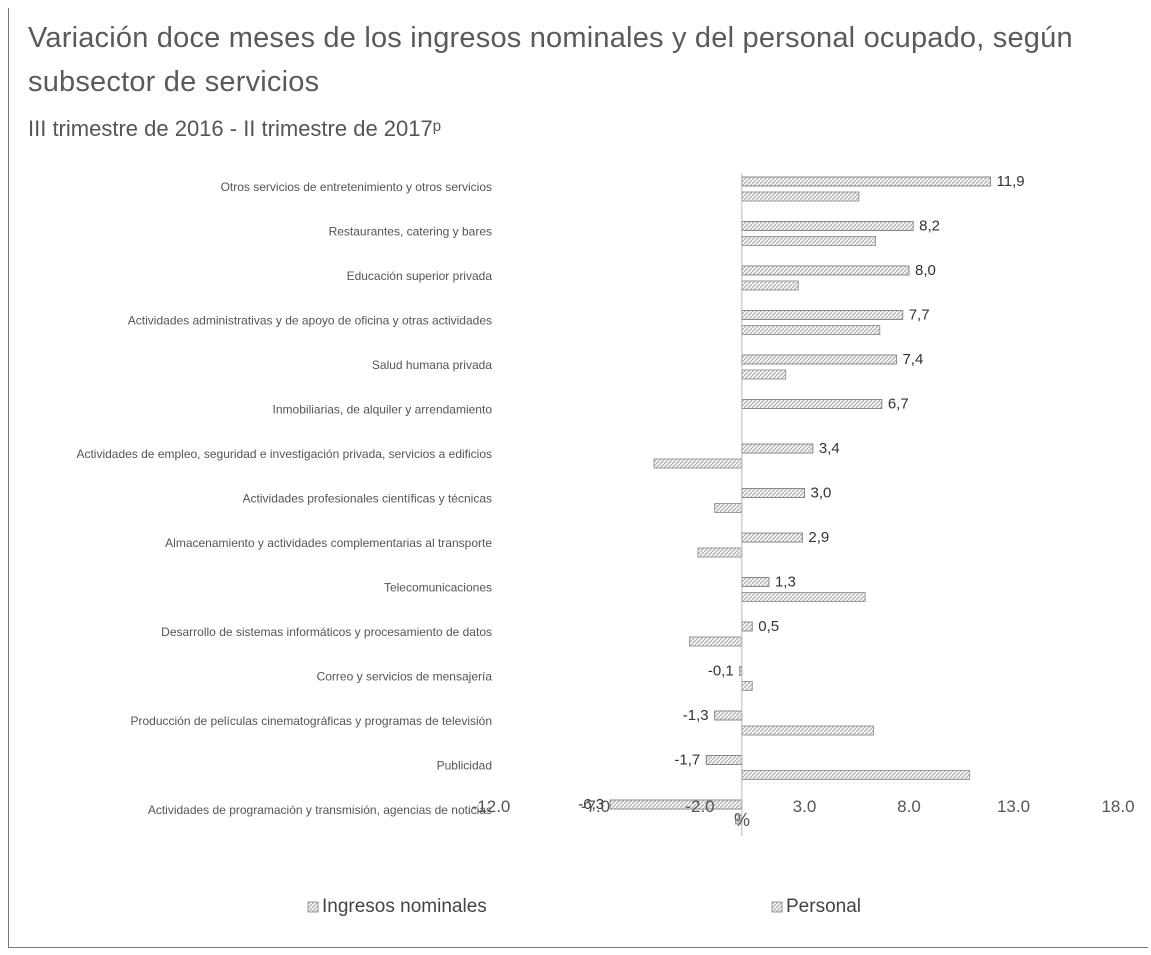 The width and height of the screenshot is (1151, 955). I want to click on data-label-ingresos: 0,5, so click(768, 626).